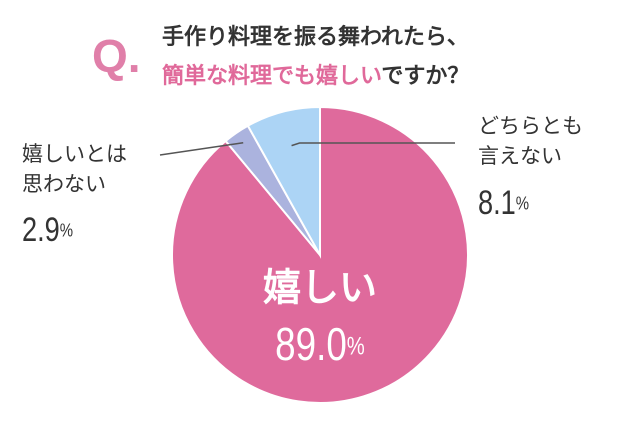 This screenshot has width=640, height=427. Describe the element at coordinates (116, 56) in the screenshot. I see `q-mark: Q.` at that location.